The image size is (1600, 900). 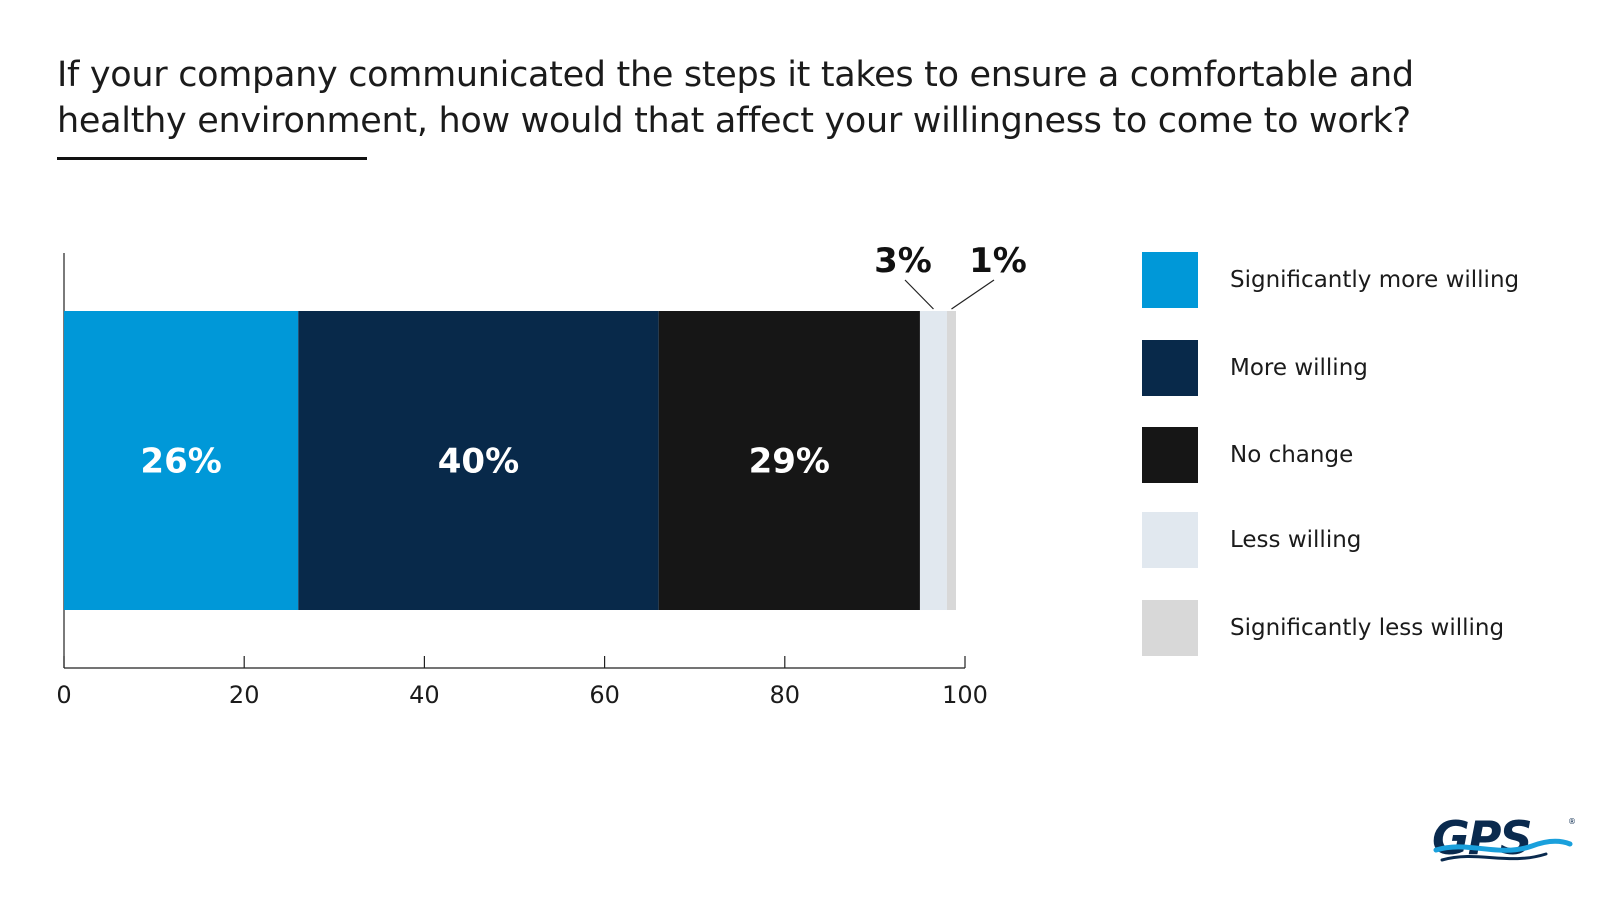 What do you see at coordinates (1375, 280) in the screenshot?
I see `legend-label: Significantly more willing` at bounding box center [1375, 280].